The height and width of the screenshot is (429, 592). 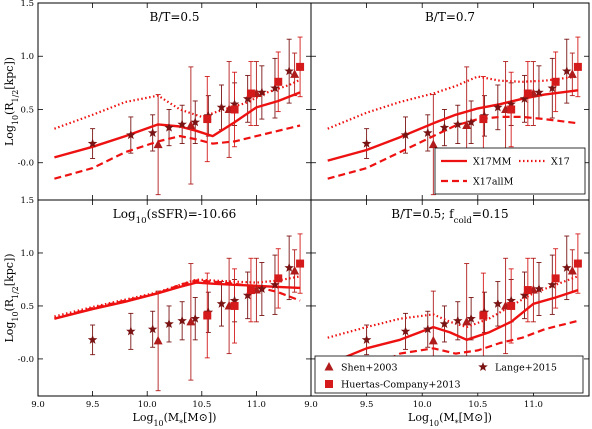 What do you see at coordinates (450, 17) in the screenshot?
I see `panel-title: B/T=0.7` at bounding box center [450, 17].